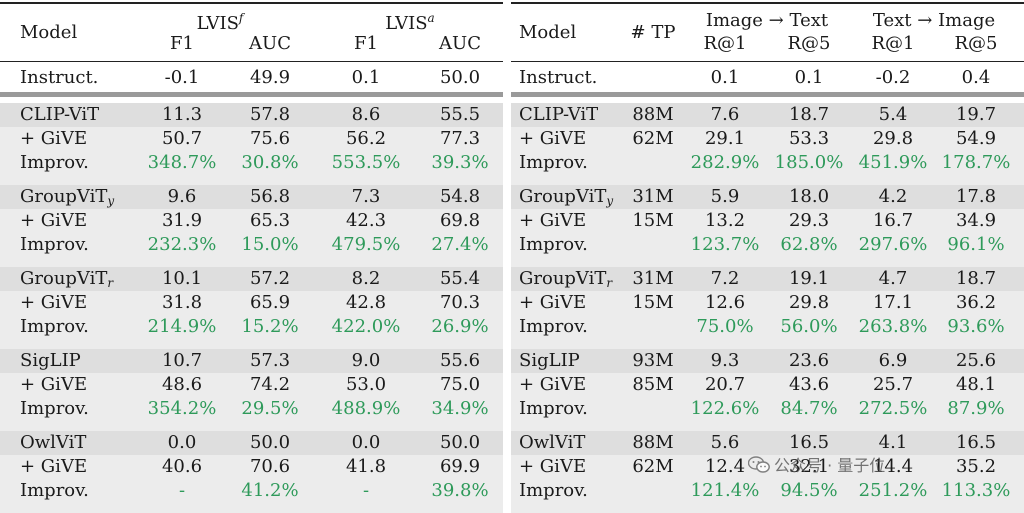 This screenshot has height=513, width=1024. What do you see at coordinates (460, 278) in the screenshot?
I see `base-value: 55.4` at bounding box center [460, 278].